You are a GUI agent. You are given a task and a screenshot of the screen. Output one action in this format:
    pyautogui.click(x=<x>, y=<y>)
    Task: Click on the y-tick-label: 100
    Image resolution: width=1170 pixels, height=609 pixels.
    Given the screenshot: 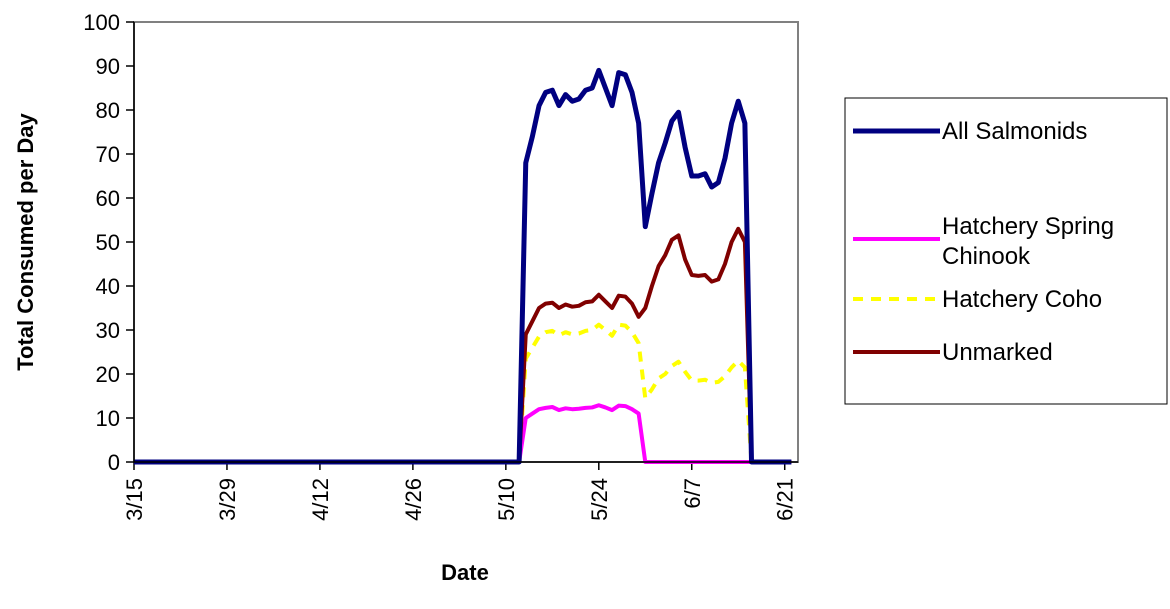 What is the action you would take?
    pyautogui.click(x=101, y=22)
    